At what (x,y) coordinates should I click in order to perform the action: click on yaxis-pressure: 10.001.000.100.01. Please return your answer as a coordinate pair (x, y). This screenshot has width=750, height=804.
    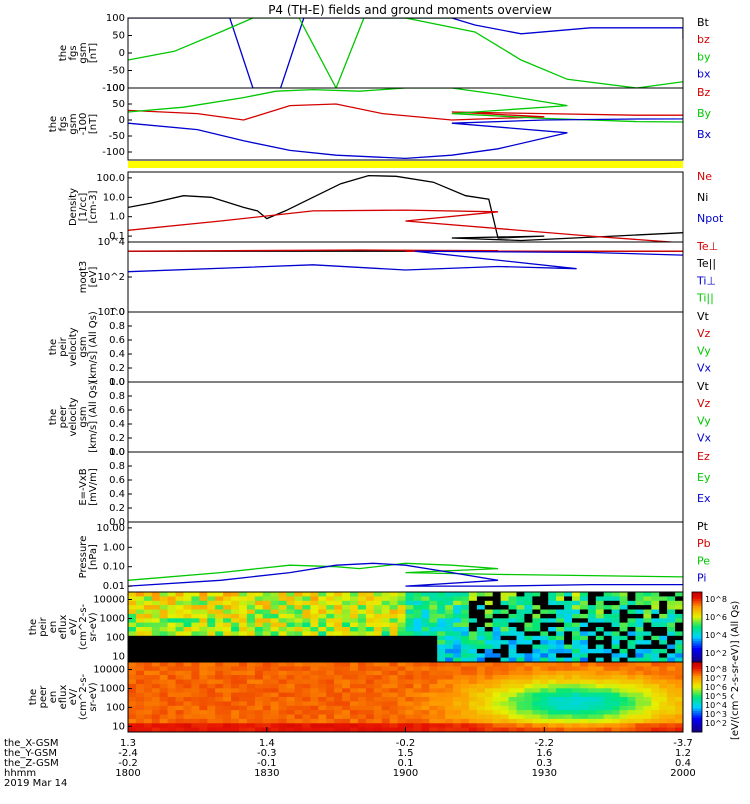
    Looking at the image, I should click on (114, 557).